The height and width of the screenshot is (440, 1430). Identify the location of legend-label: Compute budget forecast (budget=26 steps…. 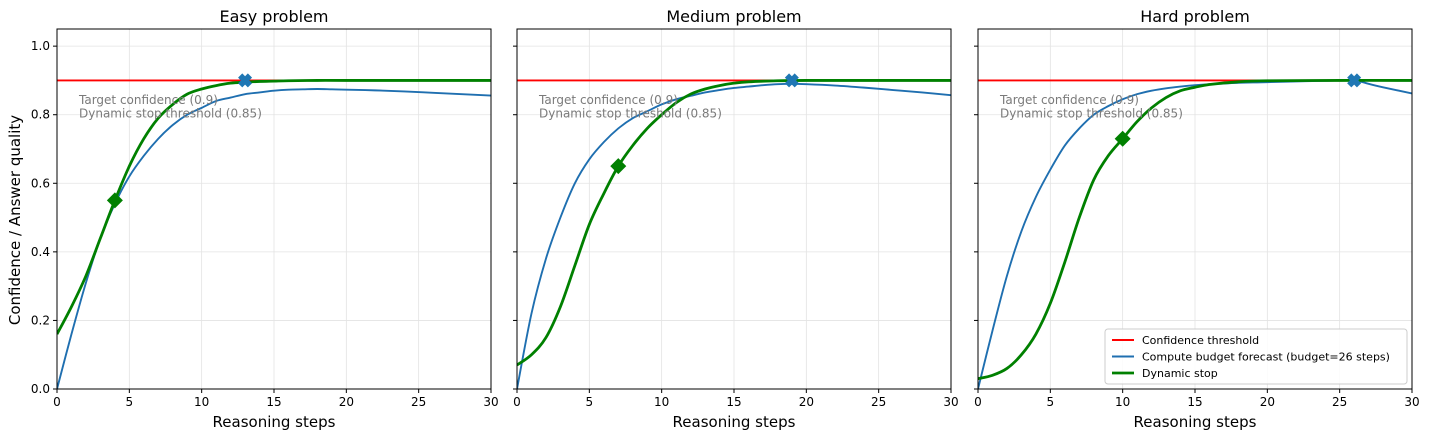
(1266, 357).